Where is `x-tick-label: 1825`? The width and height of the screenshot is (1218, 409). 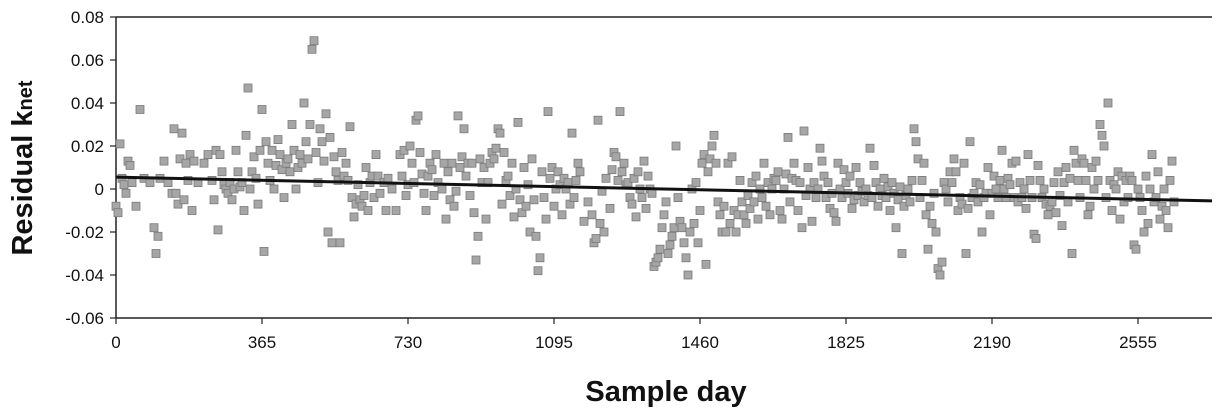 x-tick-label: 1825 is located at coordinates (846, 342).